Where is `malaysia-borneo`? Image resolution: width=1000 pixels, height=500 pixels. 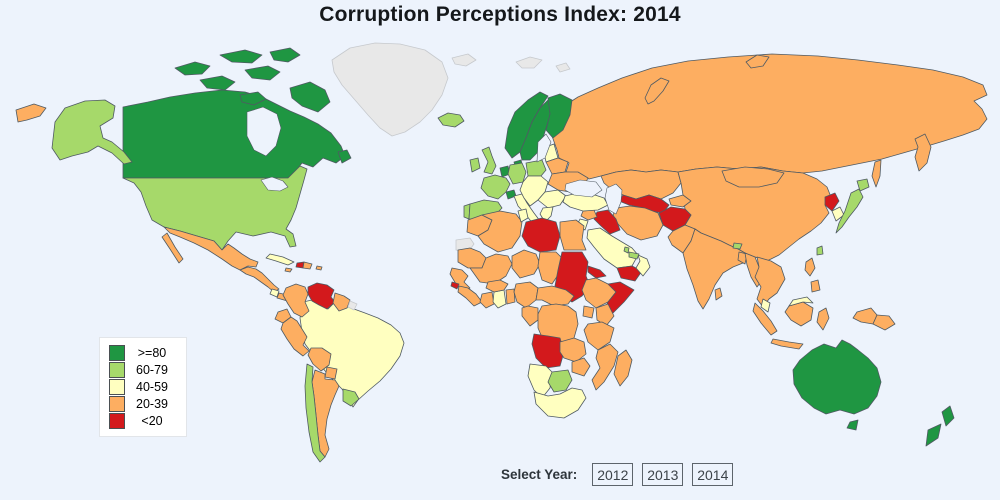 malaysia-borneo is located at coordinates (801, 301).